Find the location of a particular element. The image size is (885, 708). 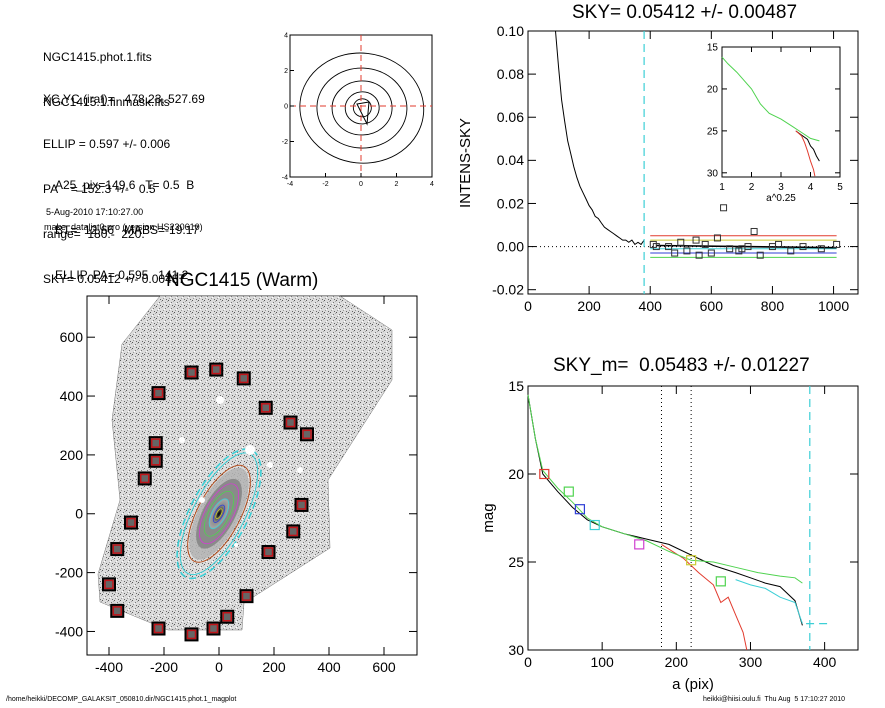

galaxy-ellipse-brown is located at coordinates (219, 513).